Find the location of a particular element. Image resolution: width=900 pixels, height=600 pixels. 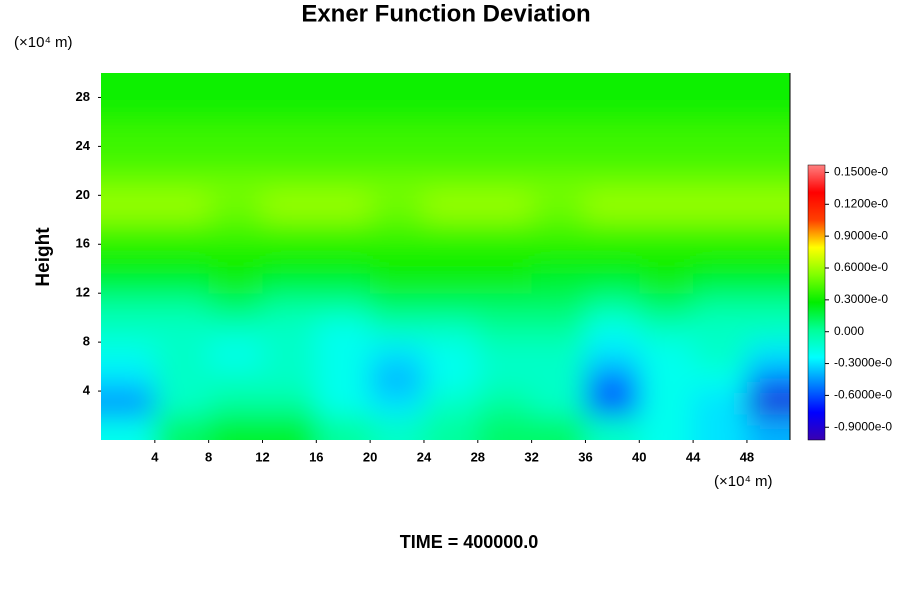

colorbar-label: 0.6000e-0 is located at coordinates (861, 267).